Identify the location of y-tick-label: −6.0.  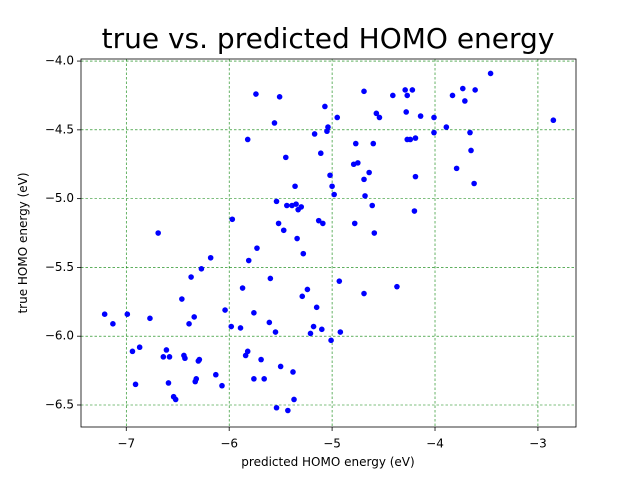
(59, 336).